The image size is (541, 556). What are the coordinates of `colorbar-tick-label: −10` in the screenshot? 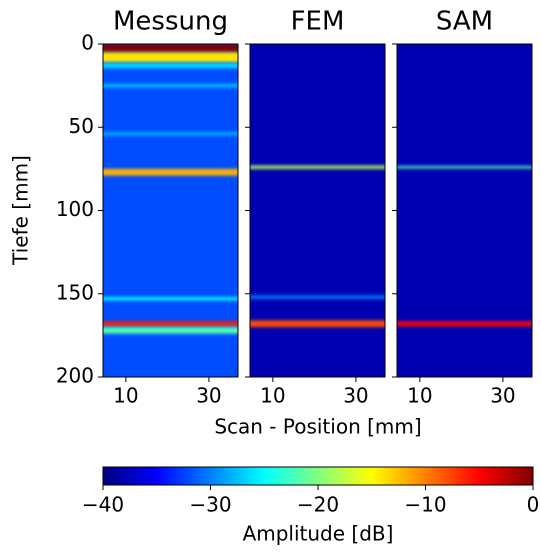 It's located at (425, 505).